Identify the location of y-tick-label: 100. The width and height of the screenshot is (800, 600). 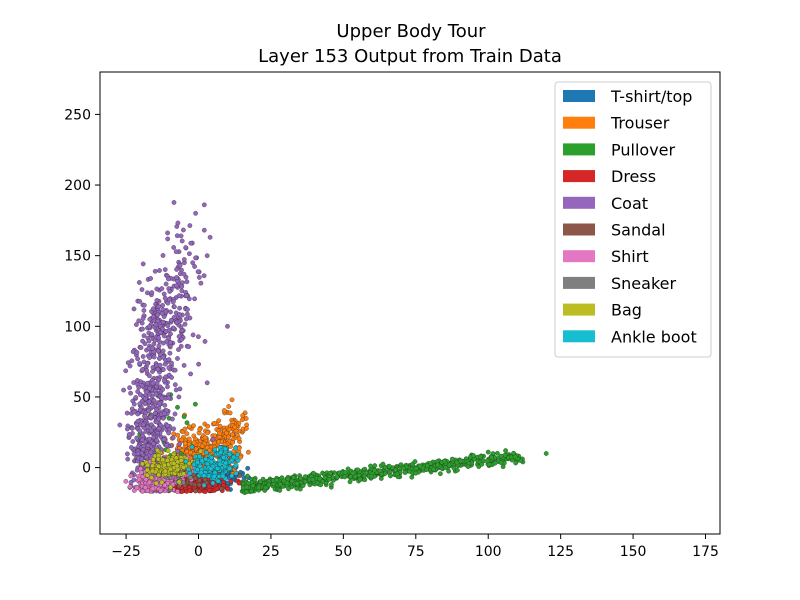
(77, 327).